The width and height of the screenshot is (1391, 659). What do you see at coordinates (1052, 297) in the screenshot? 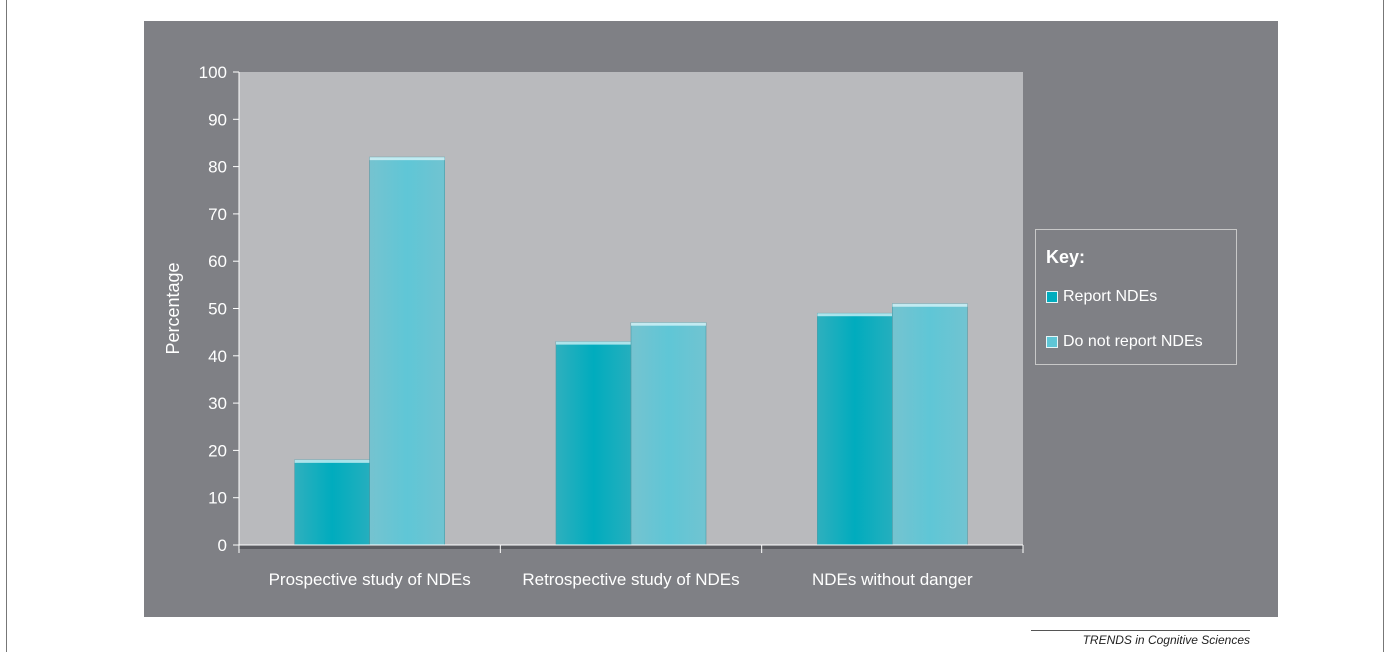
I see `legend-swatch-report` at bounding box center [1052, 297].